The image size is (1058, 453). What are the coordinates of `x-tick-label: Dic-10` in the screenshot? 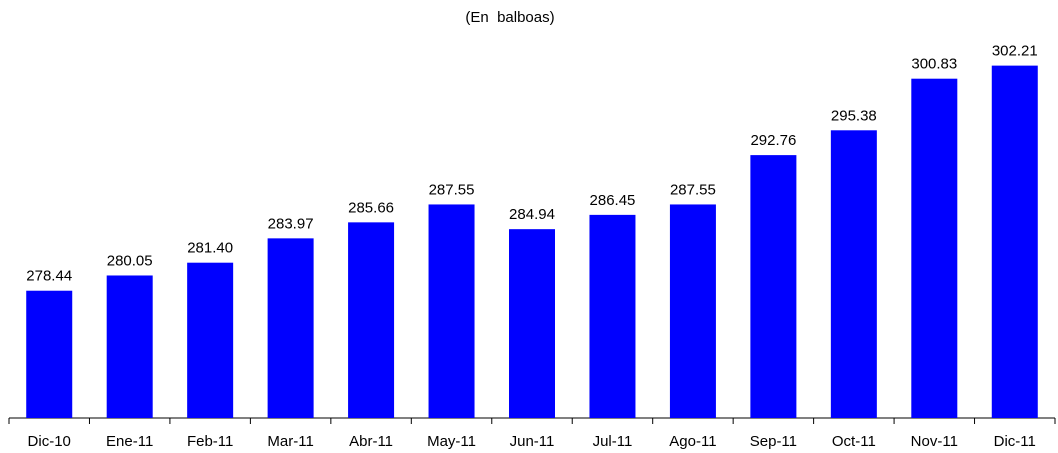 It's located at (49, 441).